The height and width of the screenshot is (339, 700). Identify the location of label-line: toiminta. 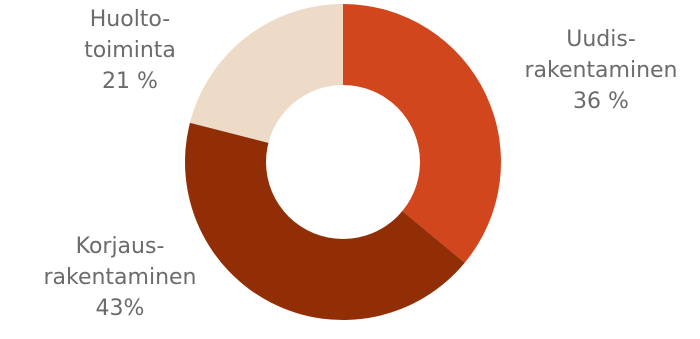
(130, 50).